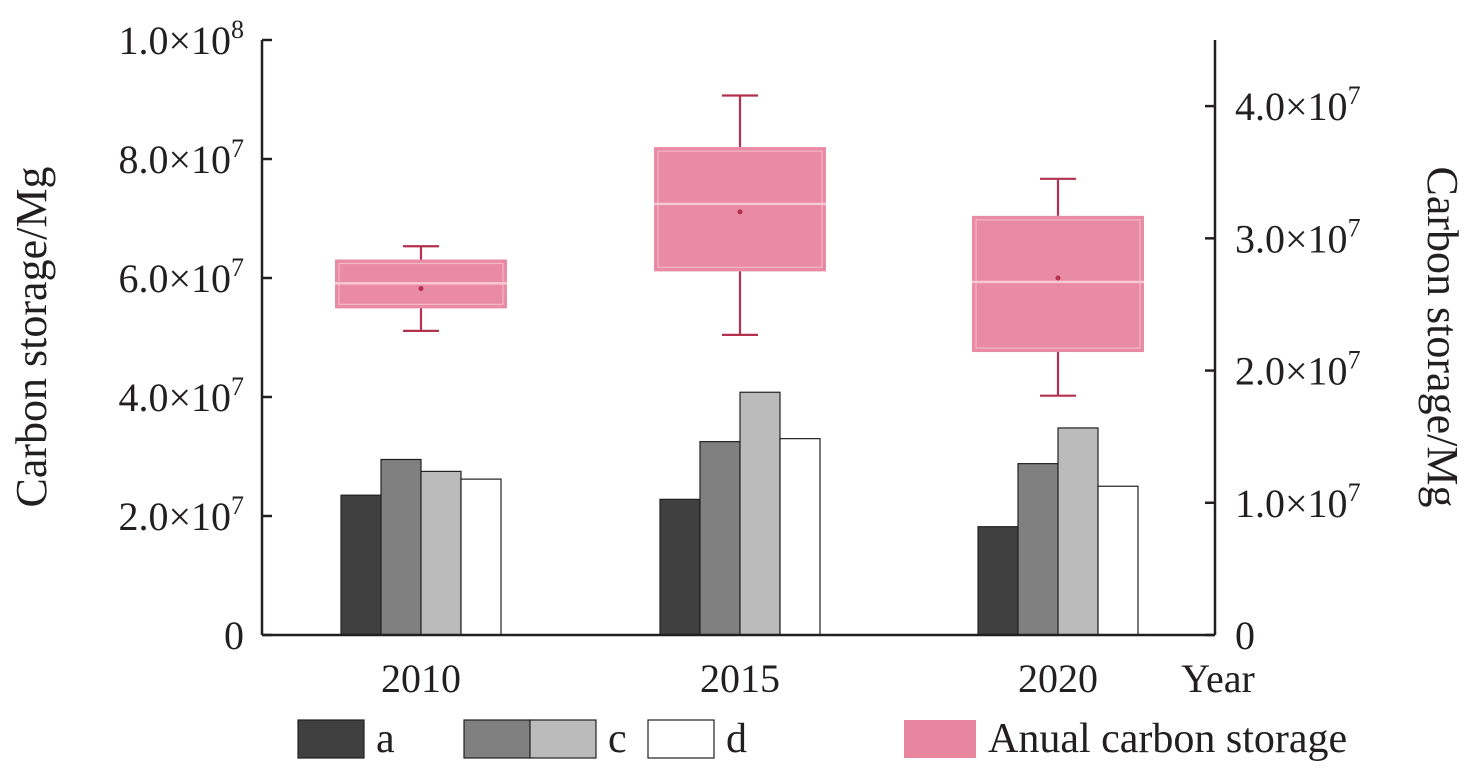  What do you see at coordinates (822, 739) in the screenshot?
I see `legend: abcdAnual carbon storage` at bounding box center [822, 739].